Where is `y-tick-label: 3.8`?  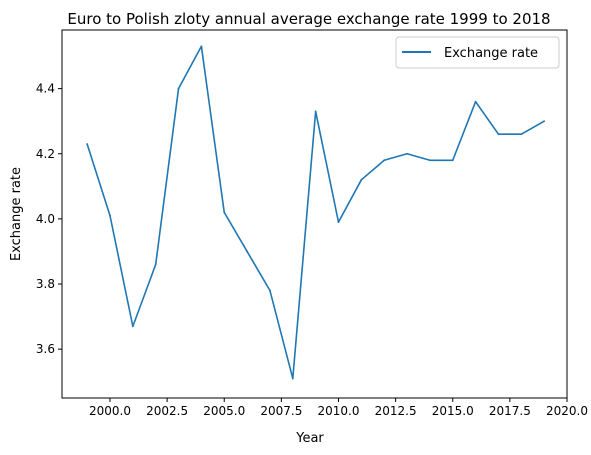
y-tick-label: 3.8 is located at coordinates (45, 284).